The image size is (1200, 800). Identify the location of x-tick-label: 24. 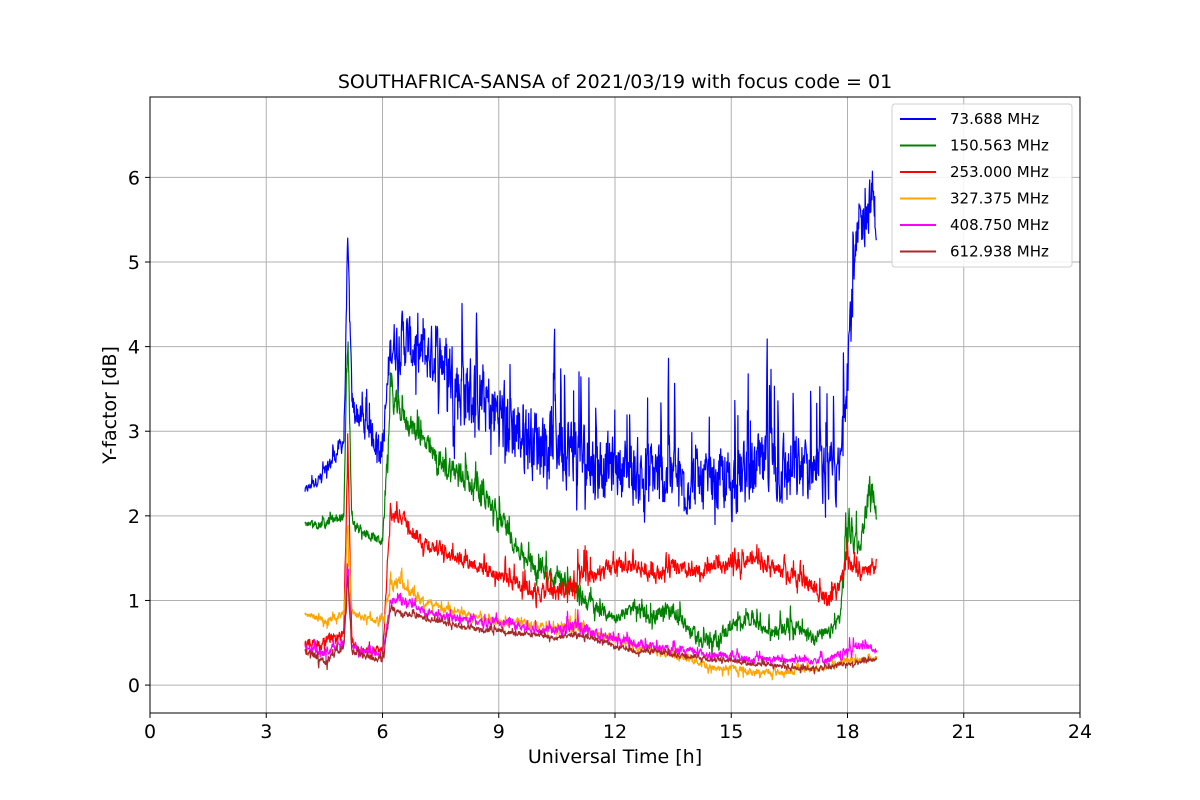
(1080, 732).